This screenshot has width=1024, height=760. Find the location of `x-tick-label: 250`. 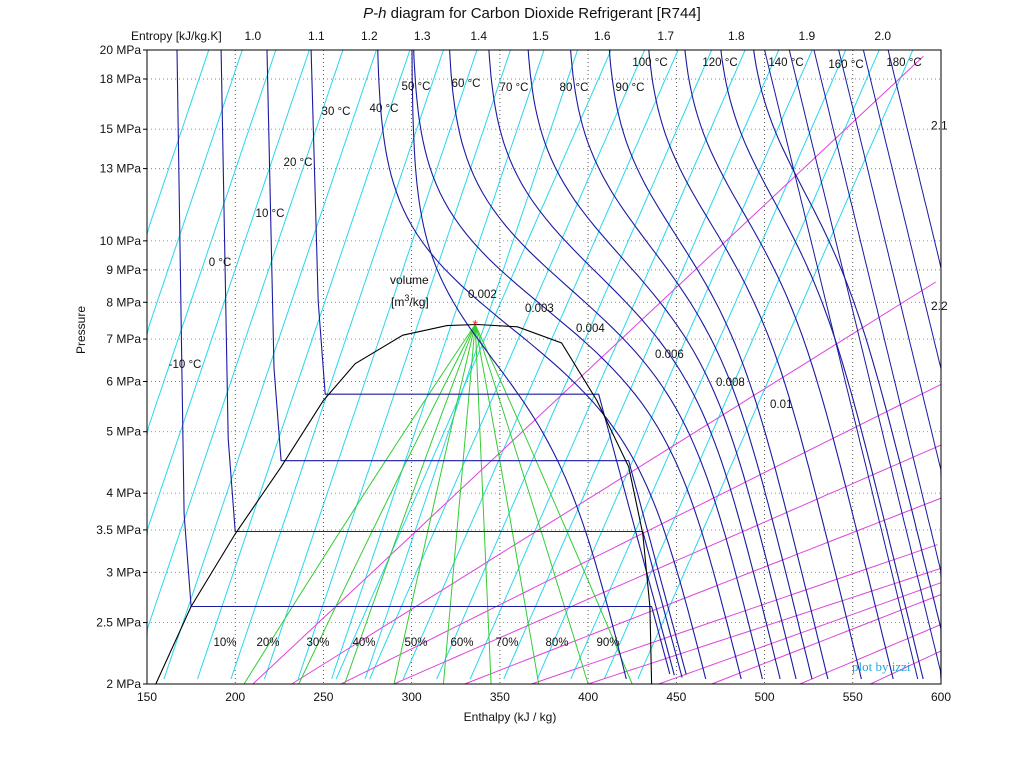

x-tick-label: 250 is located at coordinates (323, 697).